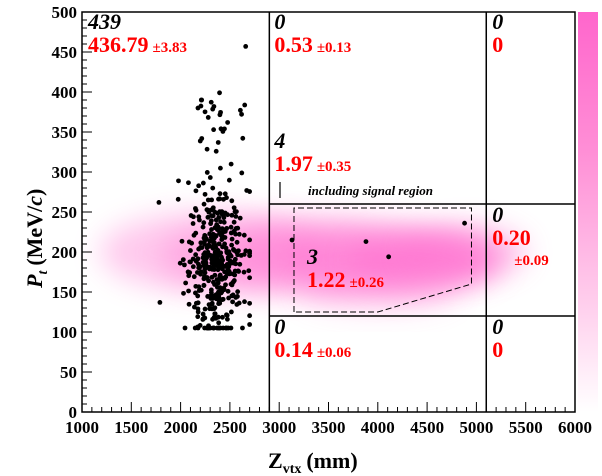  I want to click on y-axis-title: Pt(MeV/c), so click(36, 239).